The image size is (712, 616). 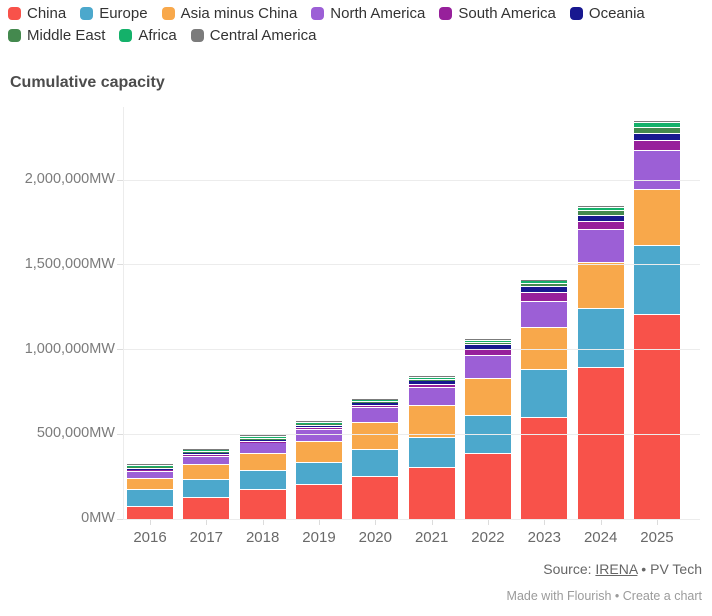 I want to click on legend-item-europe: Europe, so click(x=114, y=13).